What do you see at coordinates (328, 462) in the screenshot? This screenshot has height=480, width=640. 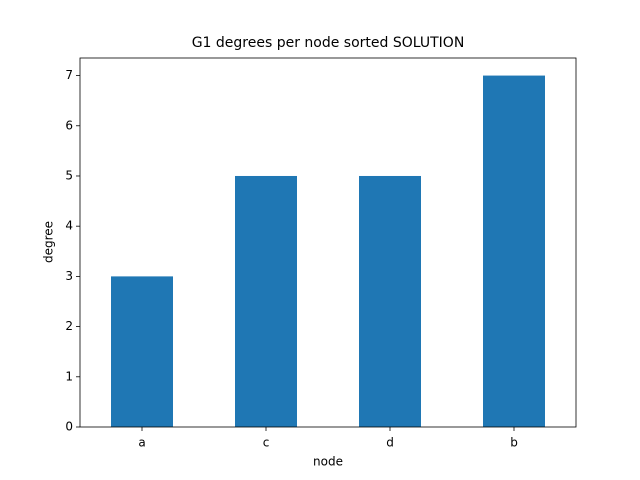 I see `x-axis-label: node` at bounding box center [328, 462].